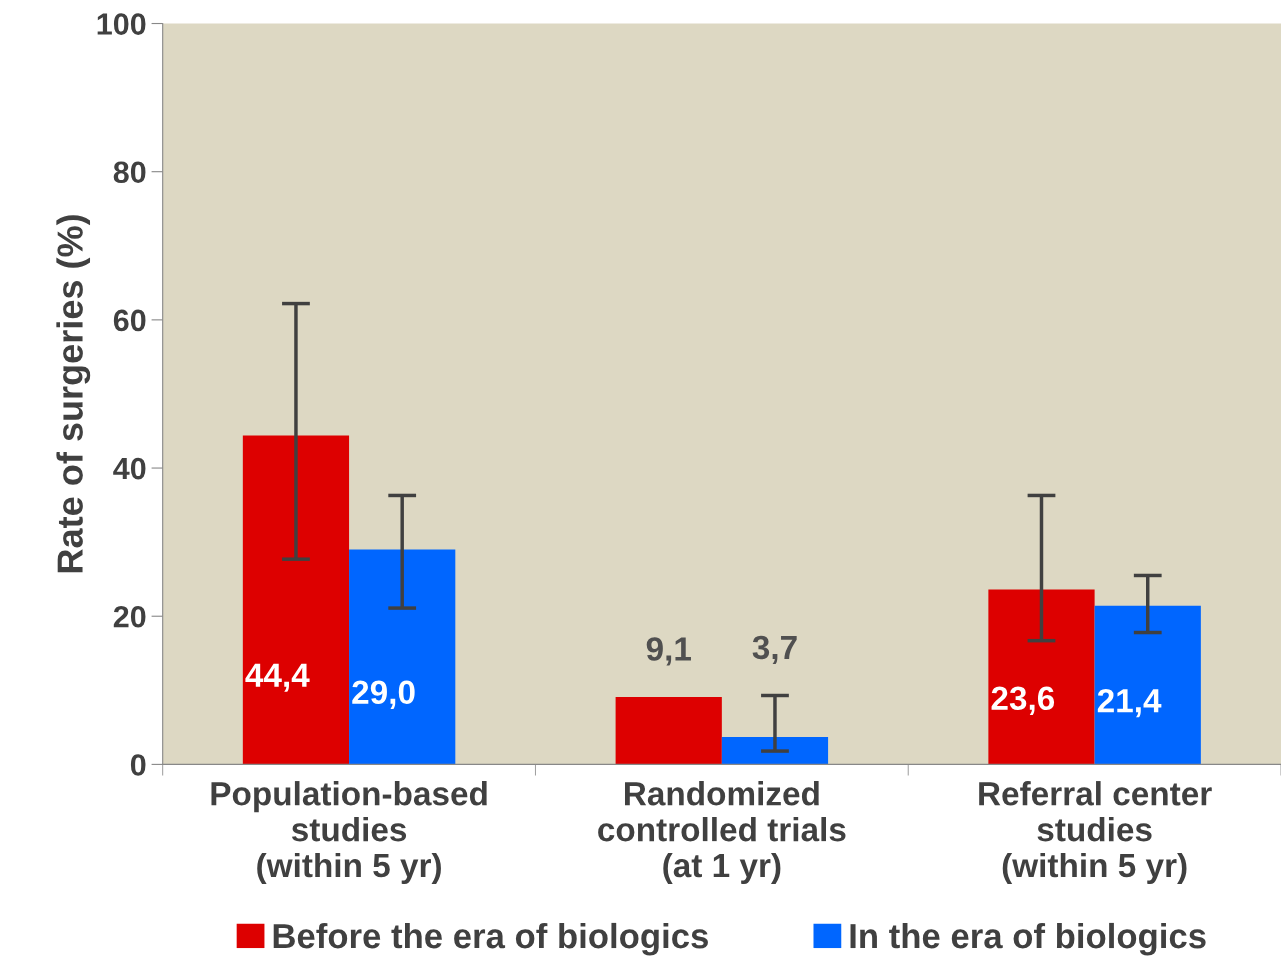 This screenshot has width=1281, height=980. I want to click on data-label: 21,4, so click(1129, 703).